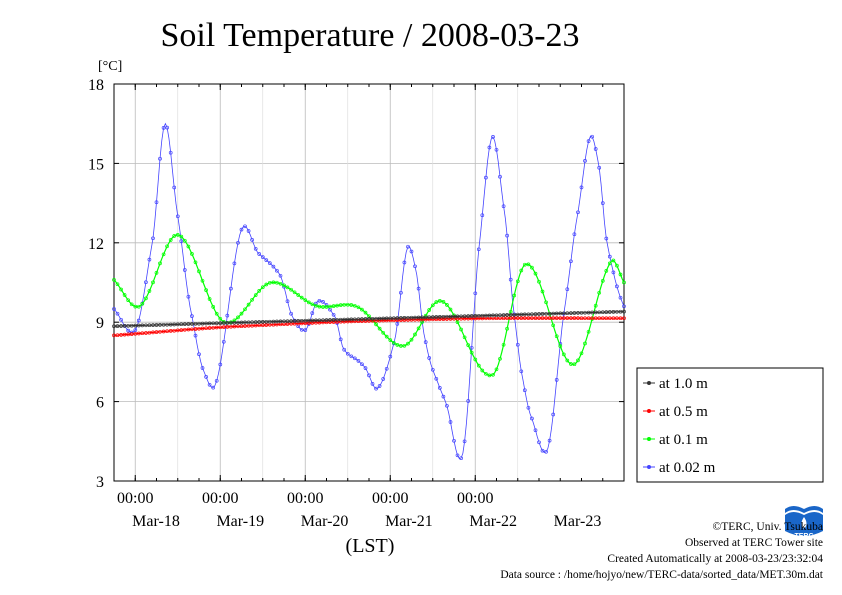  Describe the element at coordinates (767, 527) in the screenshot. I see `copyright-text: ©TERC, Univ. Tsukuba` at that location.